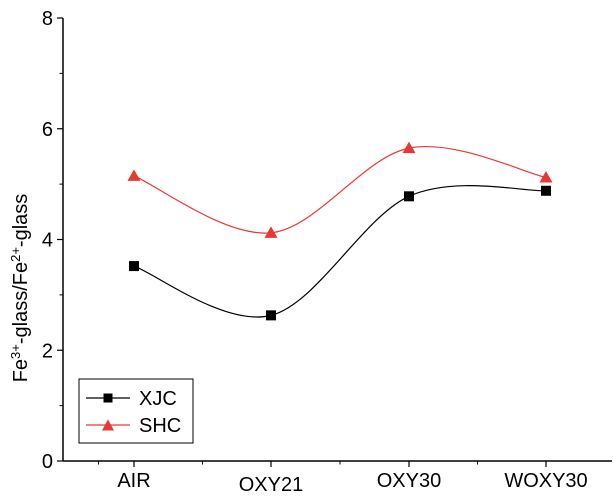 The image size is (614, 498). I want to click on y-axis-ticks: 0 2 4 6 8, so click(52, 240).